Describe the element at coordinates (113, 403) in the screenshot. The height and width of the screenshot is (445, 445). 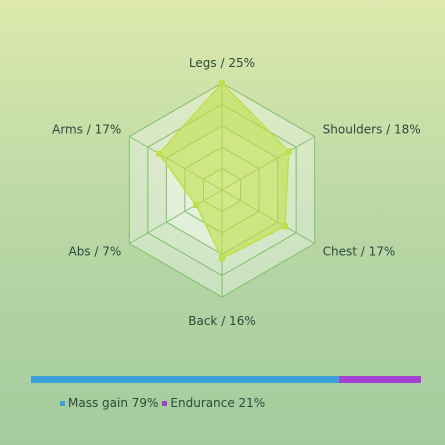
I see `legend-label-mass-gain: Mass gain 79%` at that location.